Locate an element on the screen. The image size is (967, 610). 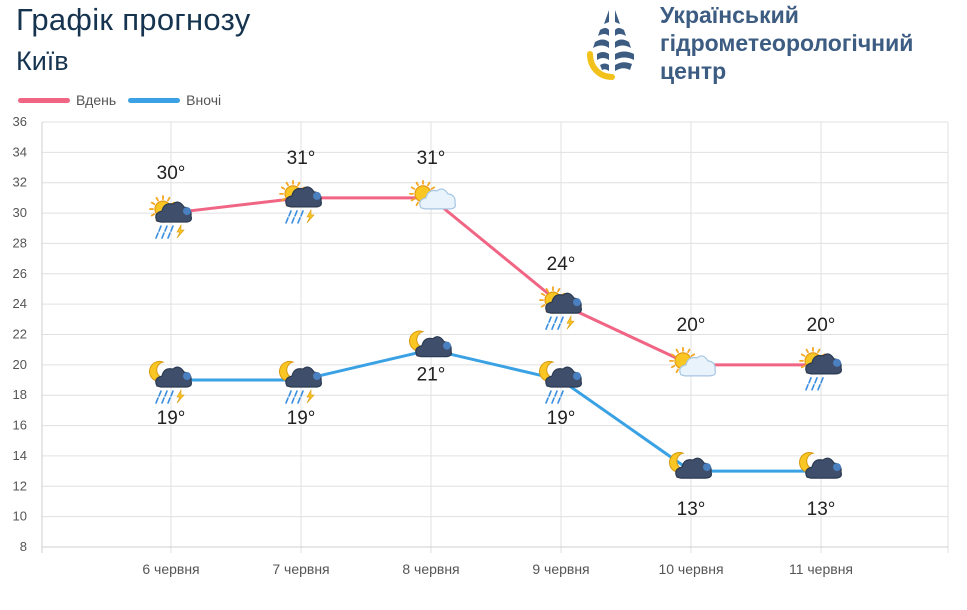
y-tick-label: 14 is located at coordinates (20, 455).